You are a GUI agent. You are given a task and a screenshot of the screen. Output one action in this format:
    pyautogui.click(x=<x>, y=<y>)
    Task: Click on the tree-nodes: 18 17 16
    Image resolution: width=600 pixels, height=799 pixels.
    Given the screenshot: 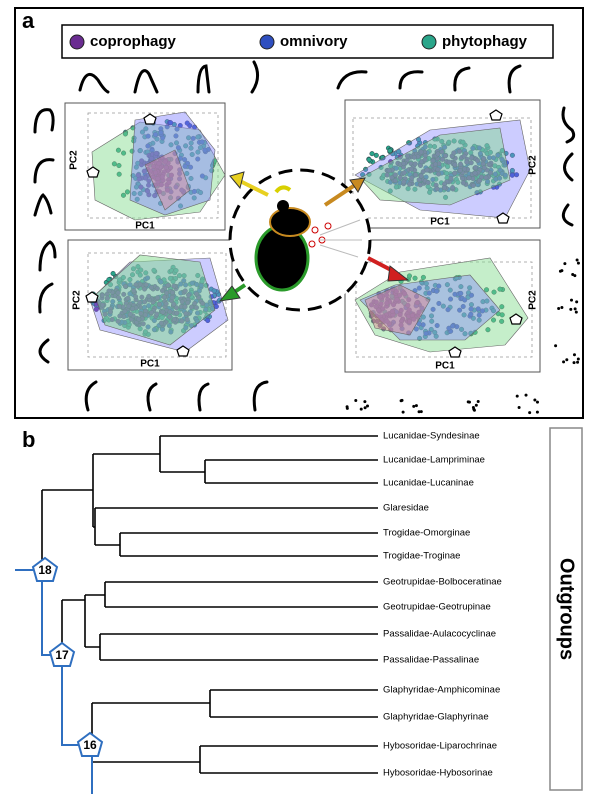 What is the action you would take?
    pyautogui.click(x=67, y=656)
    